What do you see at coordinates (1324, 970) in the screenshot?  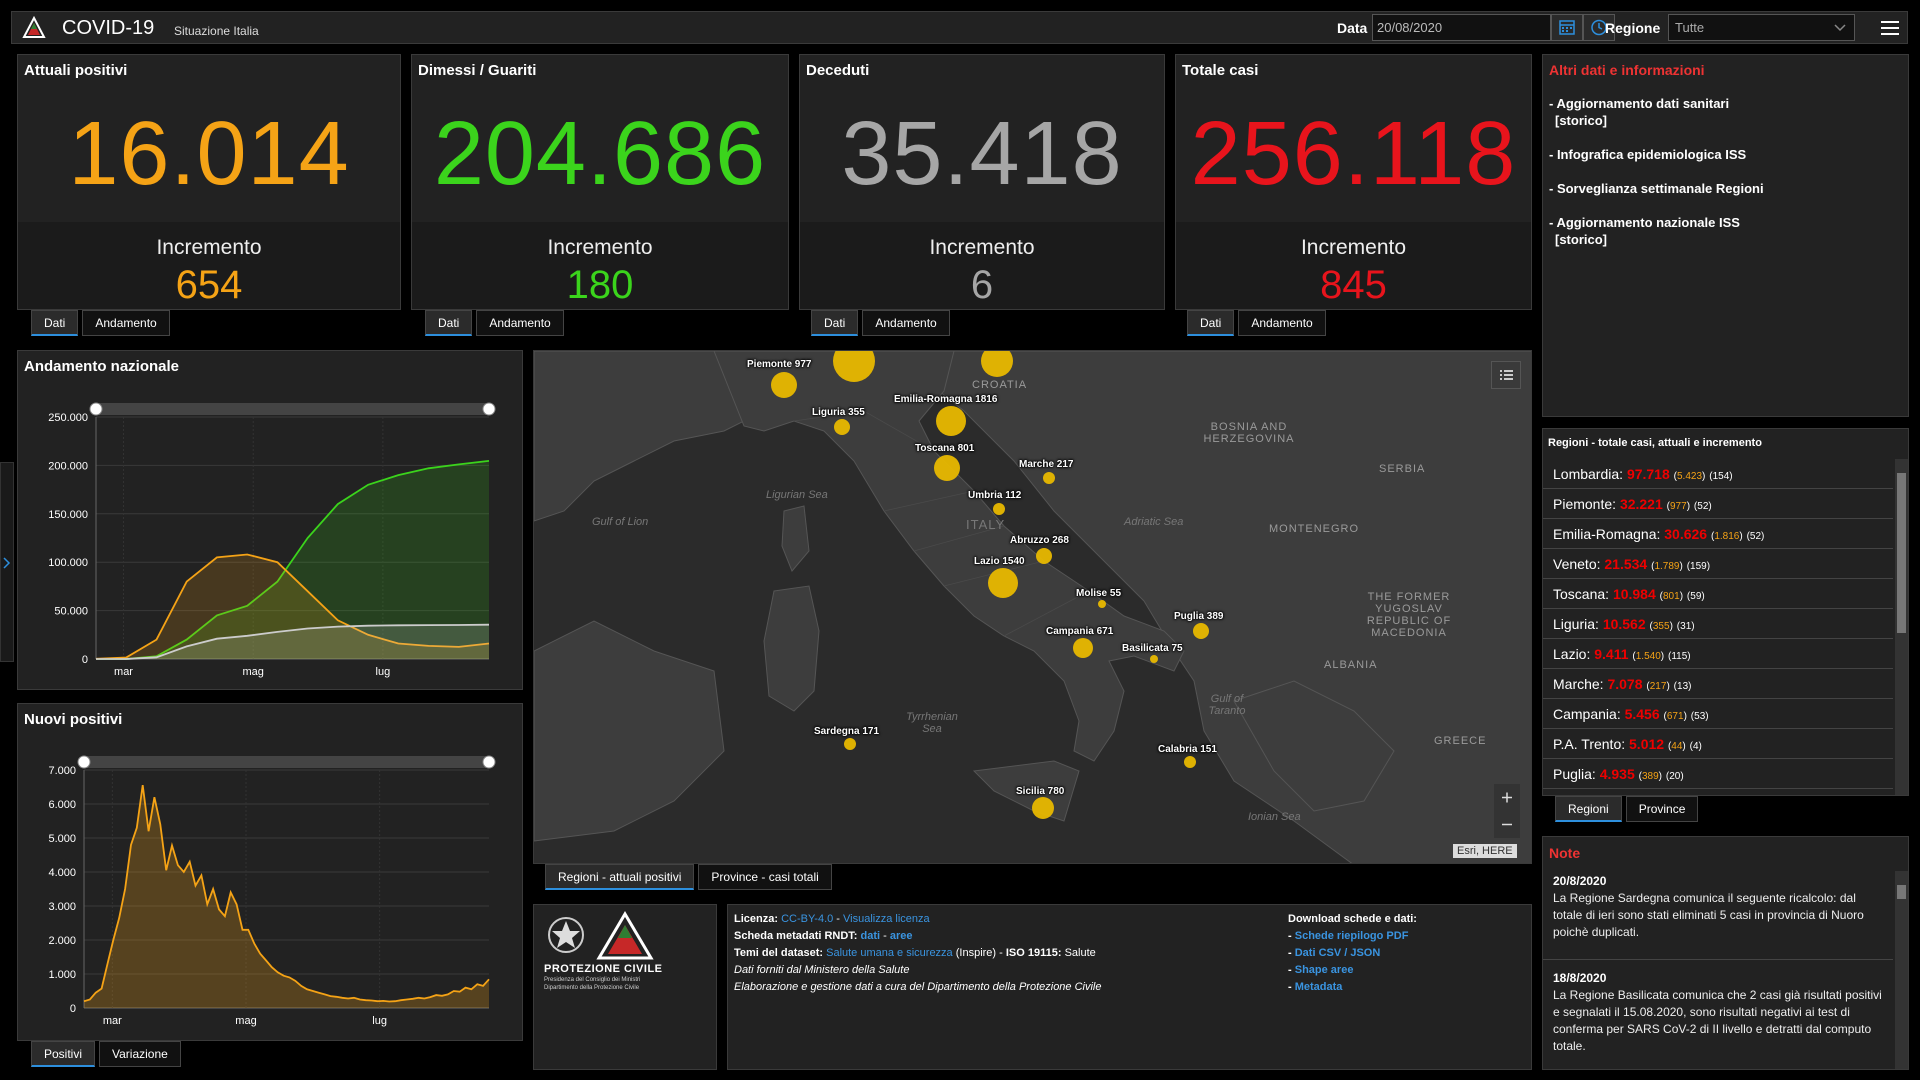 I see `download-shape-link: Shape aree` at bounding box center [1324, 970].